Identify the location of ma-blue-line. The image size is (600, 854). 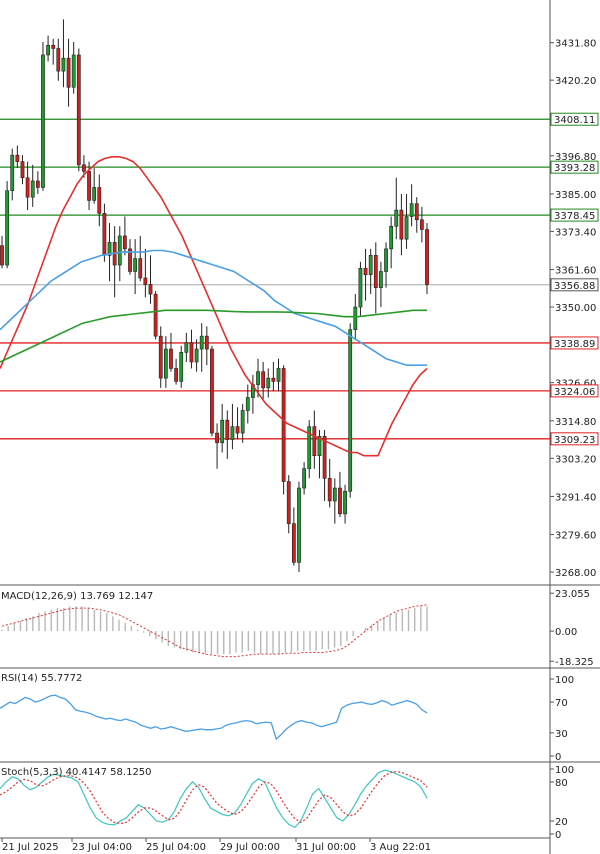
(213, 307).